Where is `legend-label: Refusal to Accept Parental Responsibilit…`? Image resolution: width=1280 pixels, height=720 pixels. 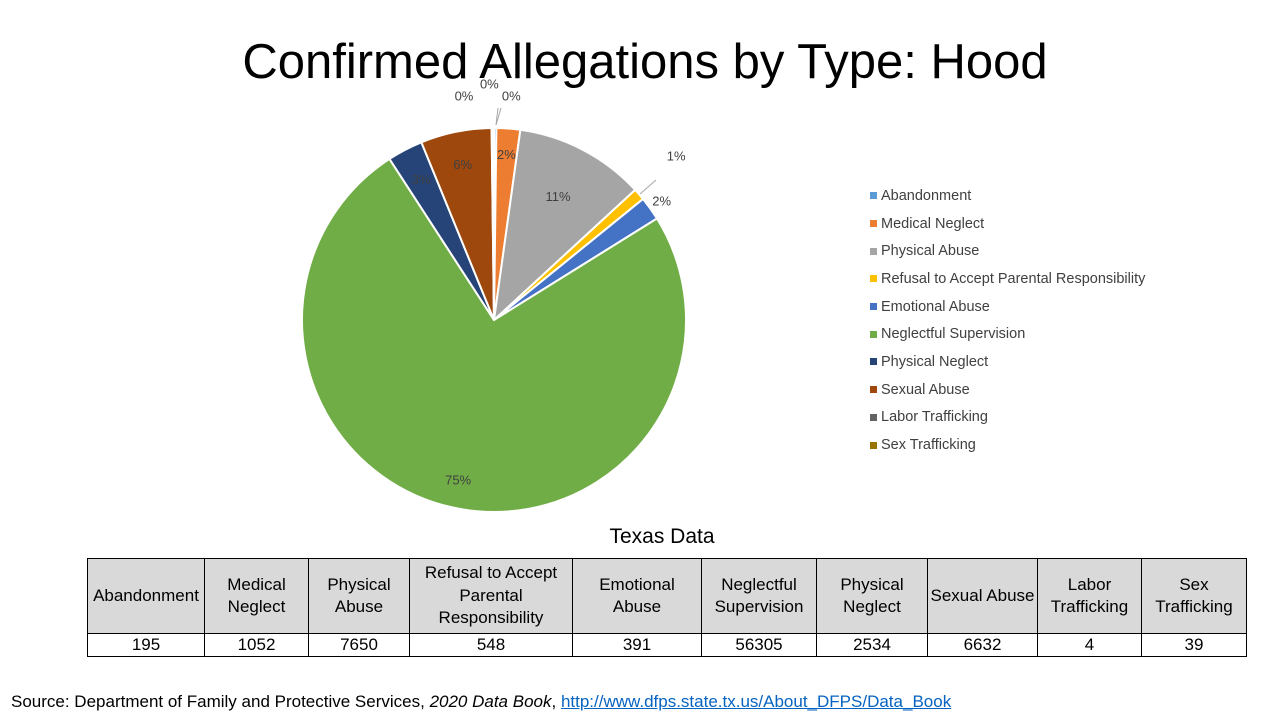
legend-label: Refusal to Accept Parental Responsibilit… is located at coordinates (1013, 278).